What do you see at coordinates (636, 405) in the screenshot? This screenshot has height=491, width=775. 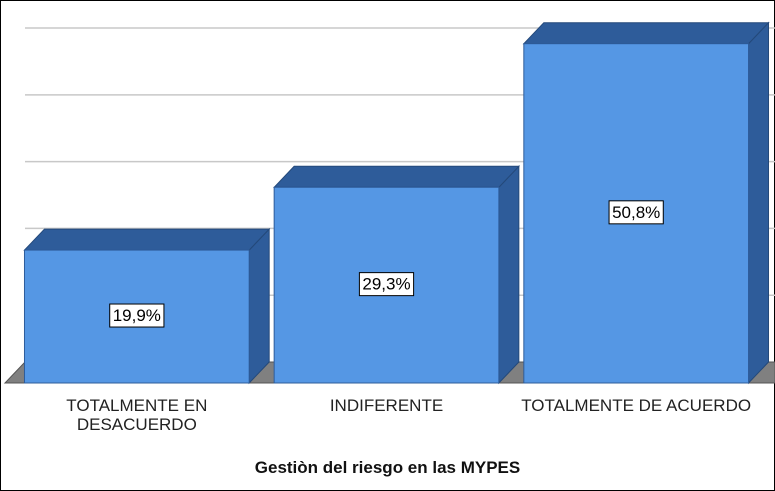 I see `x-tick-label: TOTALMENTE DE ACUERDO` at bounding box center [636, 405].